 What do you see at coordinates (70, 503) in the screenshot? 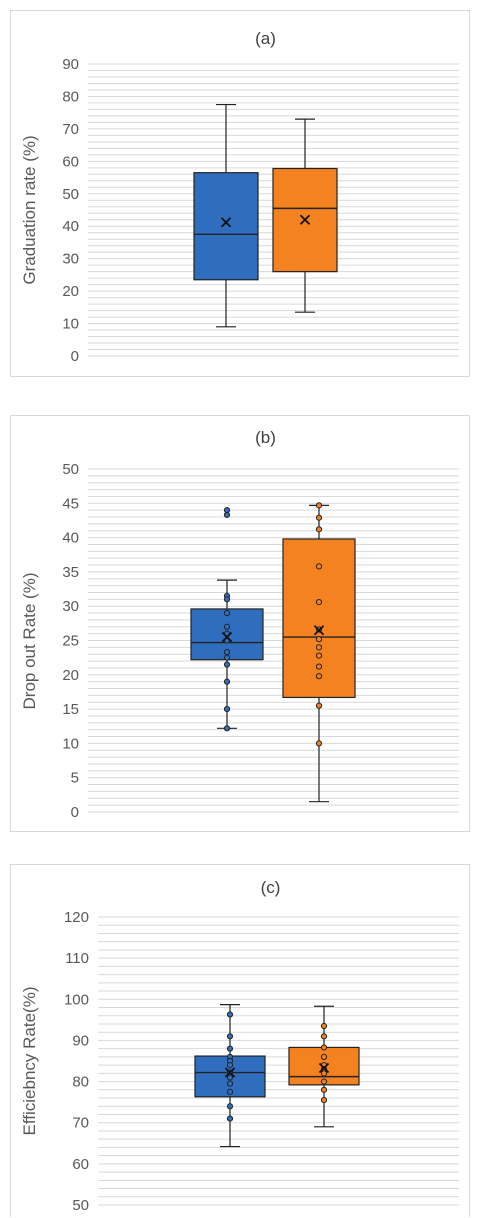
I see `y-tick-label: 45` at bounding box center [70, 503].